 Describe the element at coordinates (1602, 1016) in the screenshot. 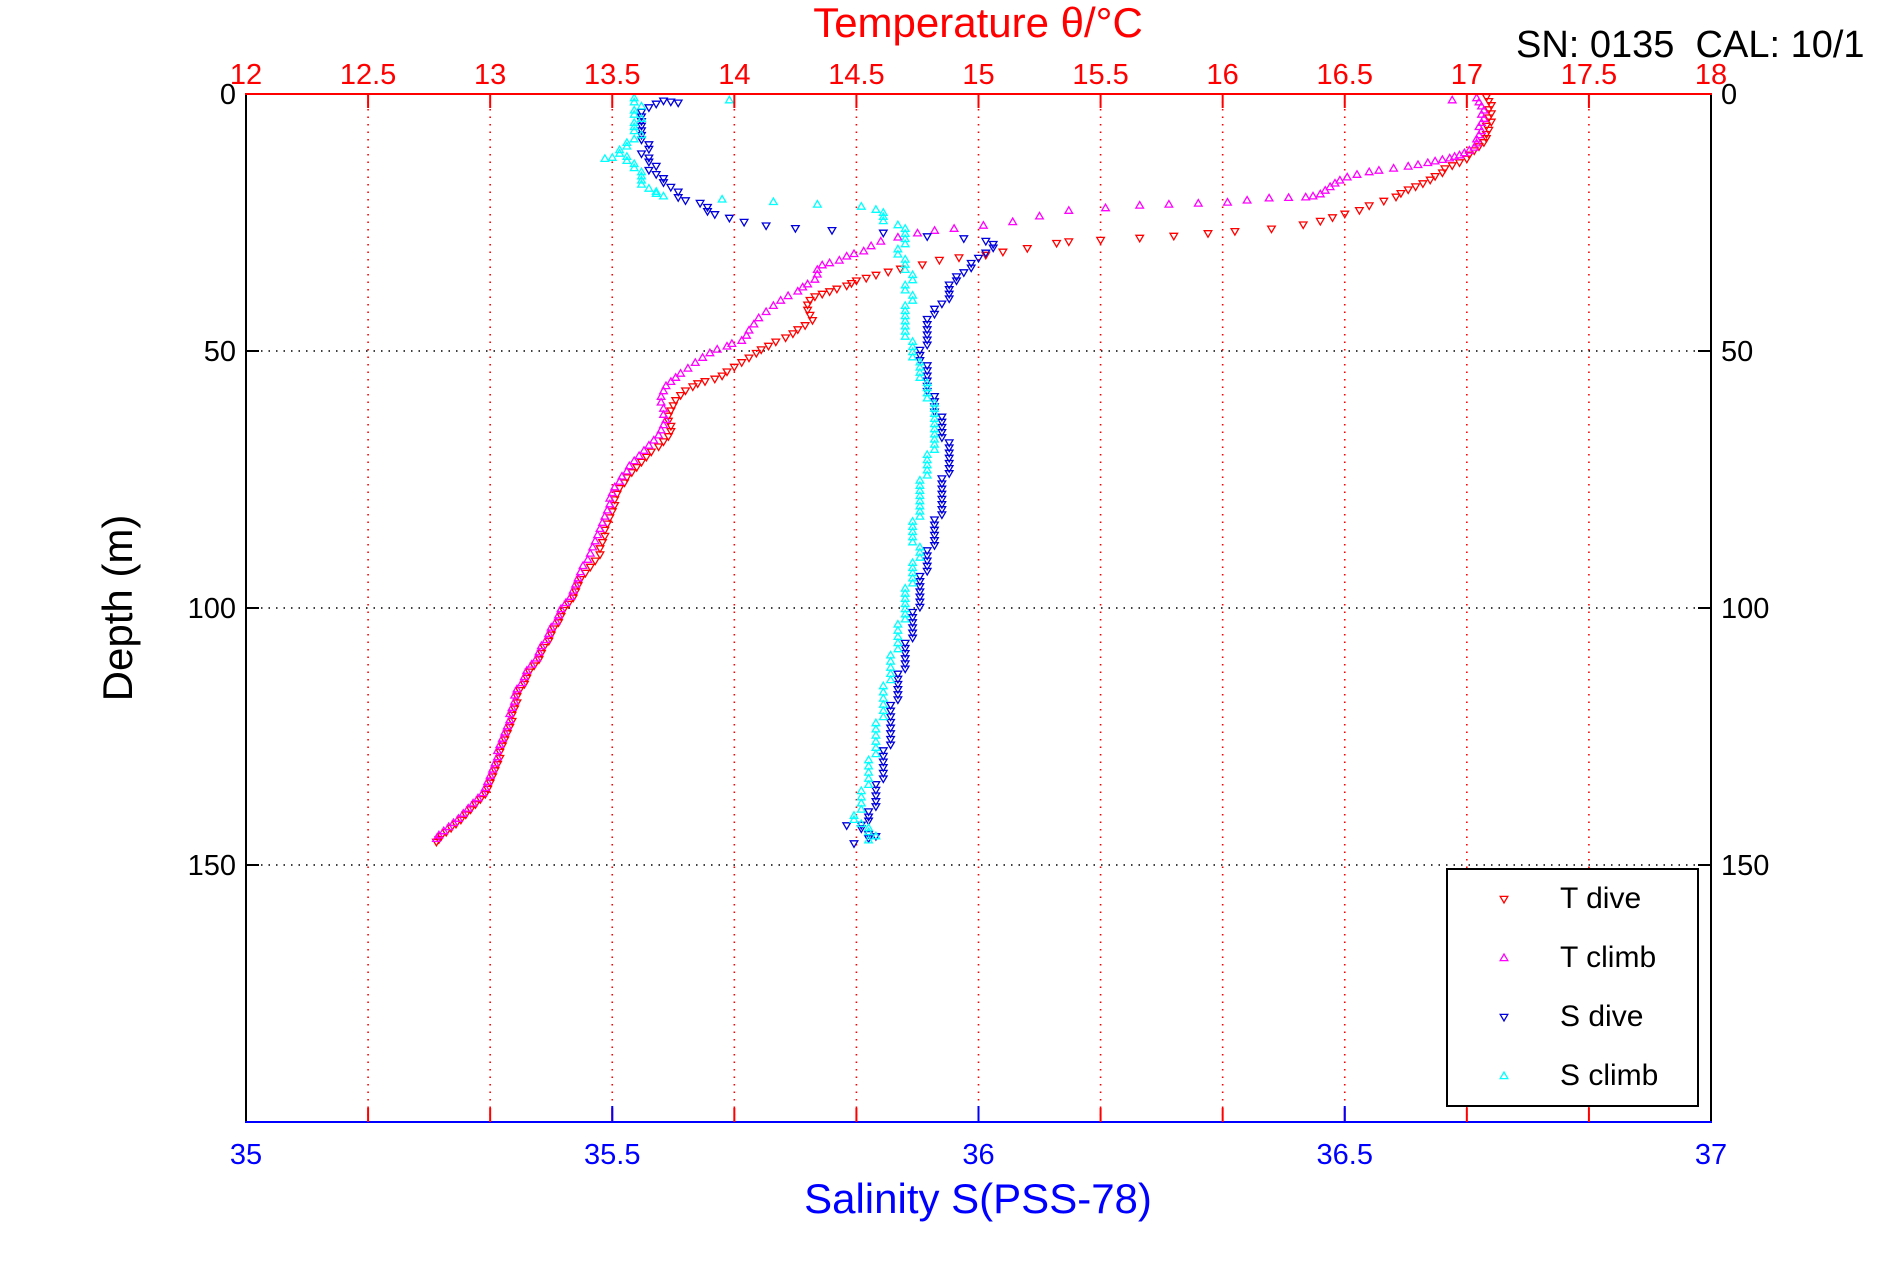

I see `legend-label: S dive` at that location.